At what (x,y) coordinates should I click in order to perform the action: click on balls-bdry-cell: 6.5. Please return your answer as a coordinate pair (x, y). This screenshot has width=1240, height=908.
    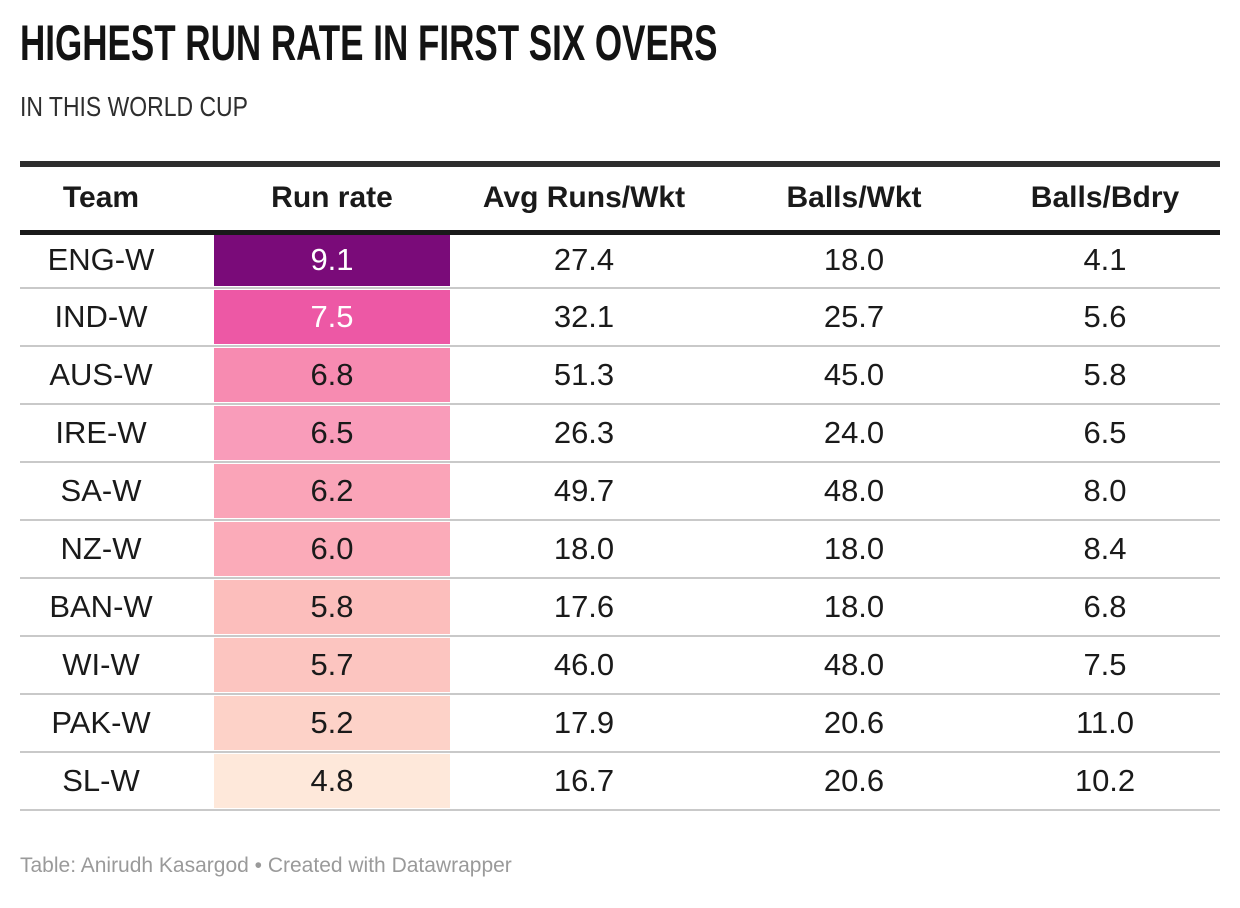
    Looking at the image, I should click on (1105, 433).